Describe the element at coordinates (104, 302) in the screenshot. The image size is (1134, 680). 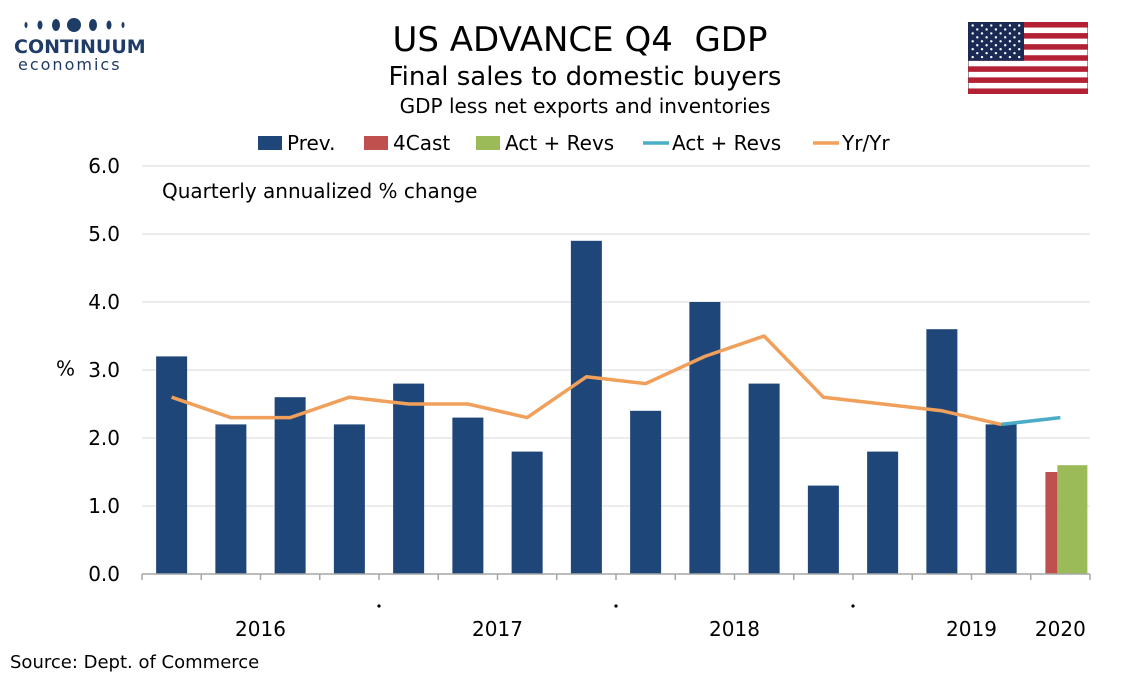
I see `y-tick-label: 4.0` at that location.